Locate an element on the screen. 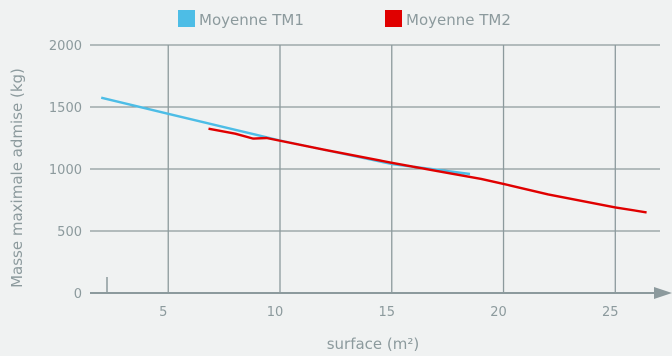  y-tick-labels: 0 500 1000 1500 2000 is located at coordinates (65, 170).